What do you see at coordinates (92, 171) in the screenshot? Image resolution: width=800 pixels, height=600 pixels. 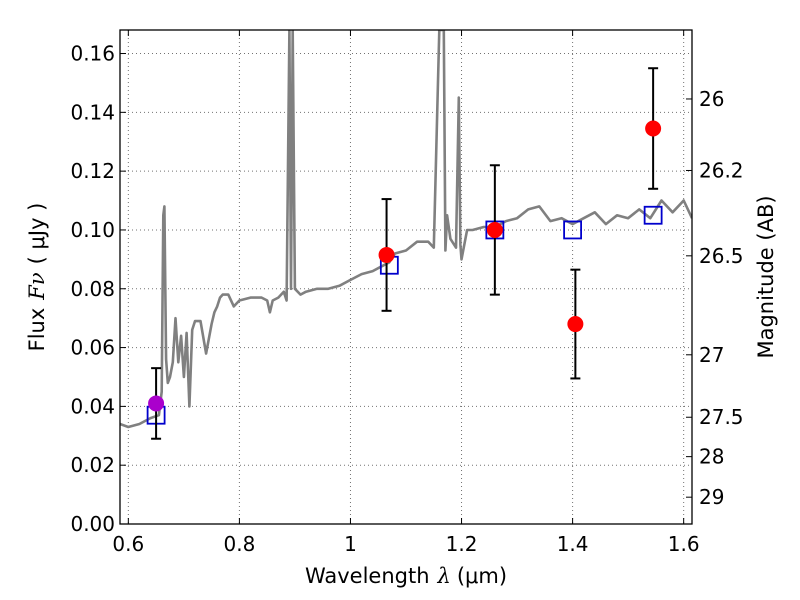 I see `y-tick-label: 0.12` at bounding box center [92, 171].